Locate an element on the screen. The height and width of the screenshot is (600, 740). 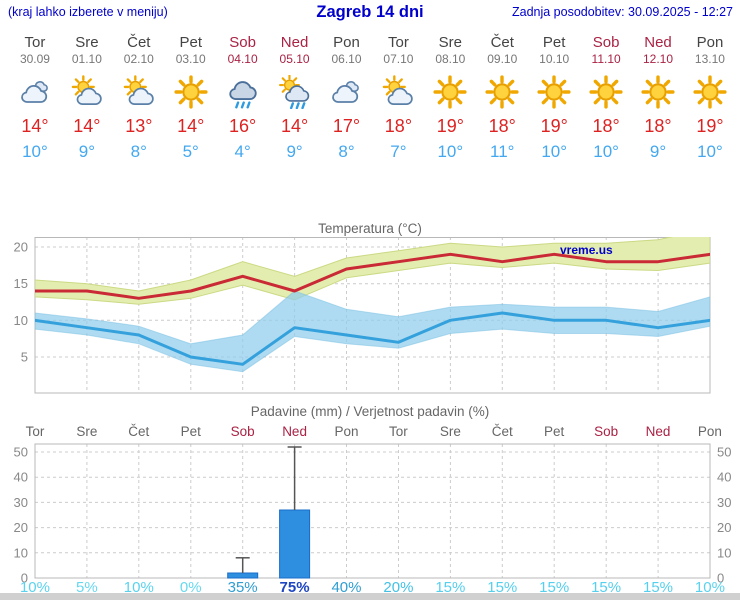
min-temperature-range is located at coordinates (372, 331).